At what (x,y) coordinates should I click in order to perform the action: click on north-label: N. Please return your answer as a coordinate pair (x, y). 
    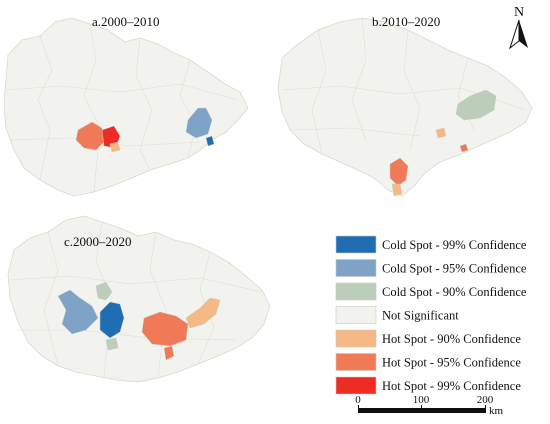
    Looking at the image, I should click on (519, 12).